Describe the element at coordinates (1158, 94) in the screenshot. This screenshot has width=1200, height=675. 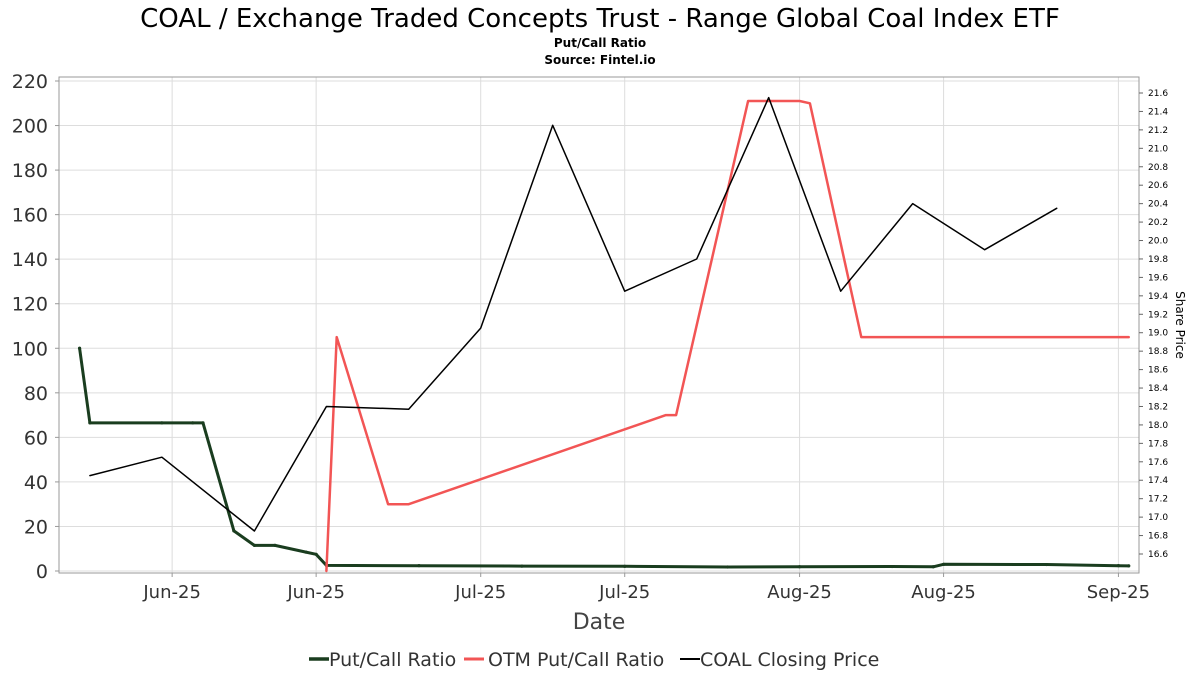
I see `right-tick-label: 21.6` at that location.